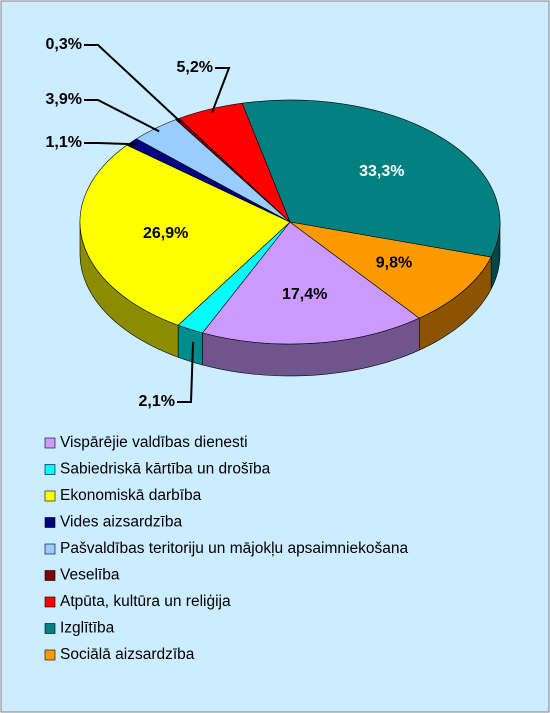 This screenshot has width=550, height=713. What do you see at coordinates (87, 628) in the screenshot?
I see `legend-label: Izglītība` at bounding box center [87, 628].